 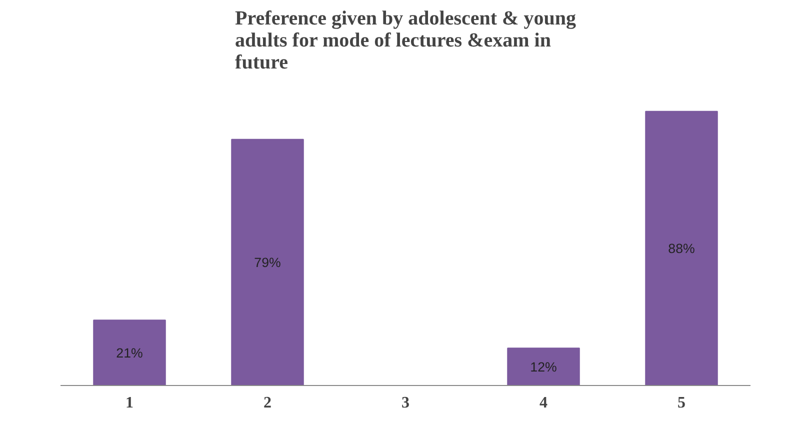 I want to click on x-tick-label: 3, so click(x=406, y=403).